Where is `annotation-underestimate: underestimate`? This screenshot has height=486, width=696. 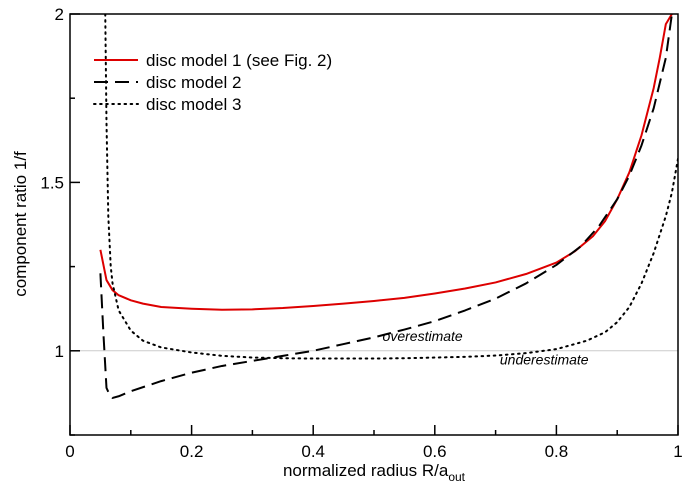
annotation-underestimate: underestimate is located at coordinates (544, 360).